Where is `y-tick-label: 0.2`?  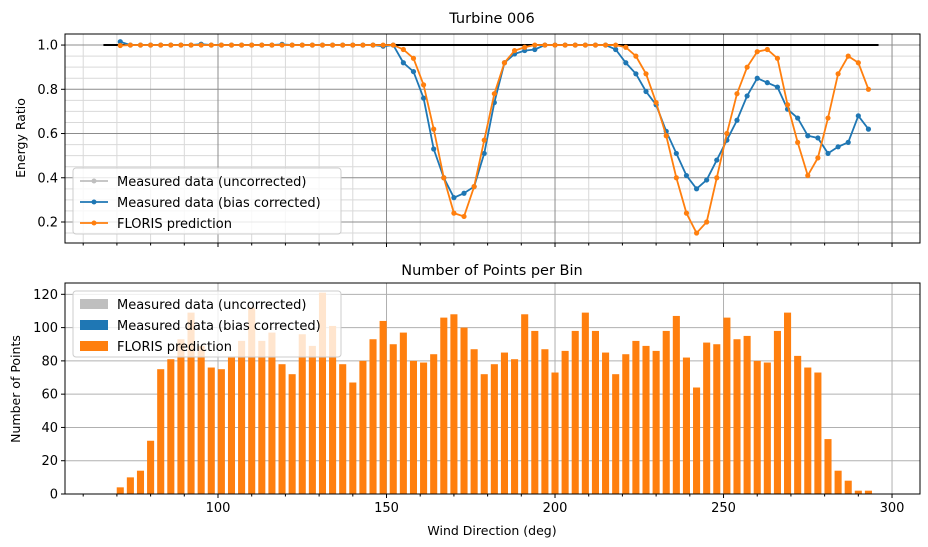 y-tick-label: 0.2 is located at coordinates (47, 222).